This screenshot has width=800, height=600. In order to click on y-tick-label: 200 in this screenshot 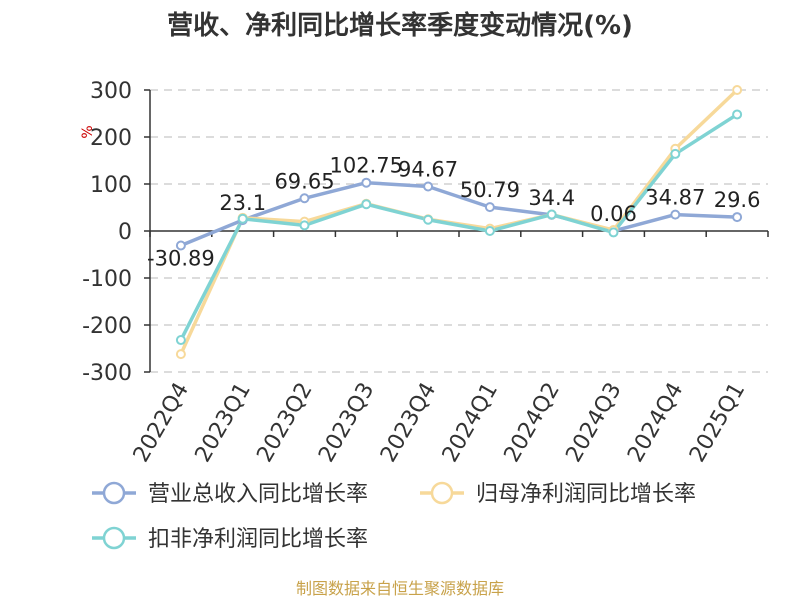, I will do `click(111, 138)`.